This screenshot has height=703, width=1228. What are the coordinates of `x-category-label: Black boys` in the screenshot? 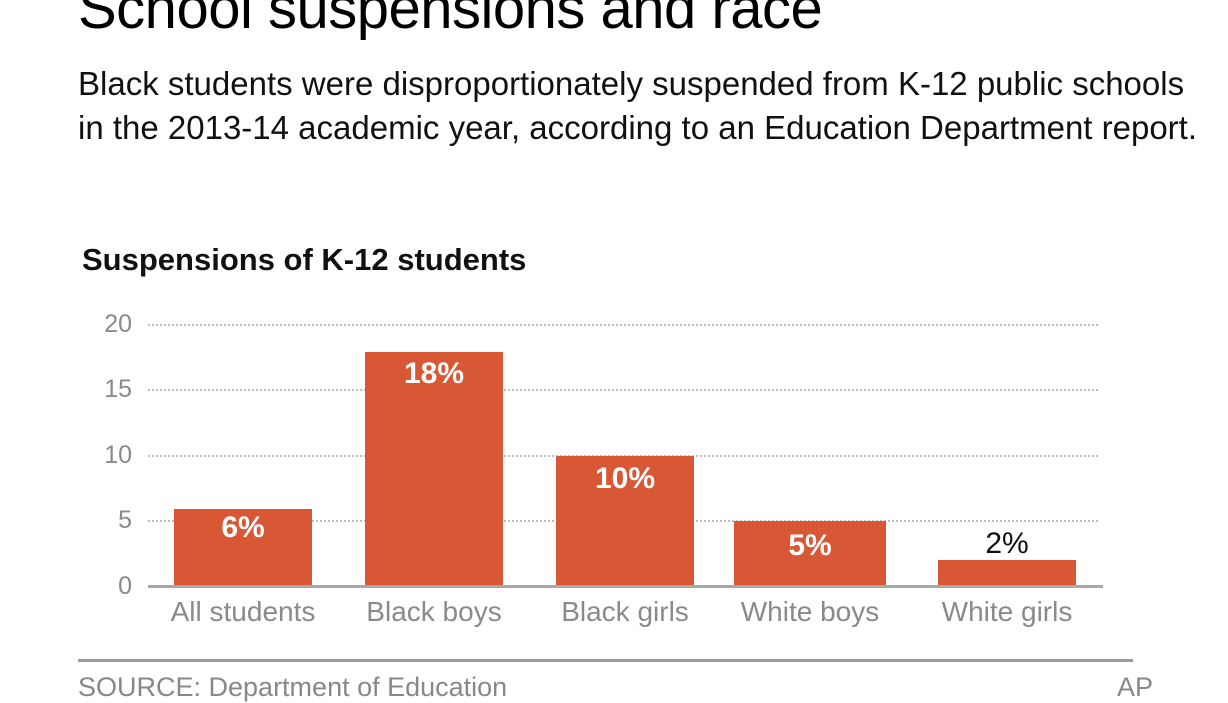 It's located at (434, 611).